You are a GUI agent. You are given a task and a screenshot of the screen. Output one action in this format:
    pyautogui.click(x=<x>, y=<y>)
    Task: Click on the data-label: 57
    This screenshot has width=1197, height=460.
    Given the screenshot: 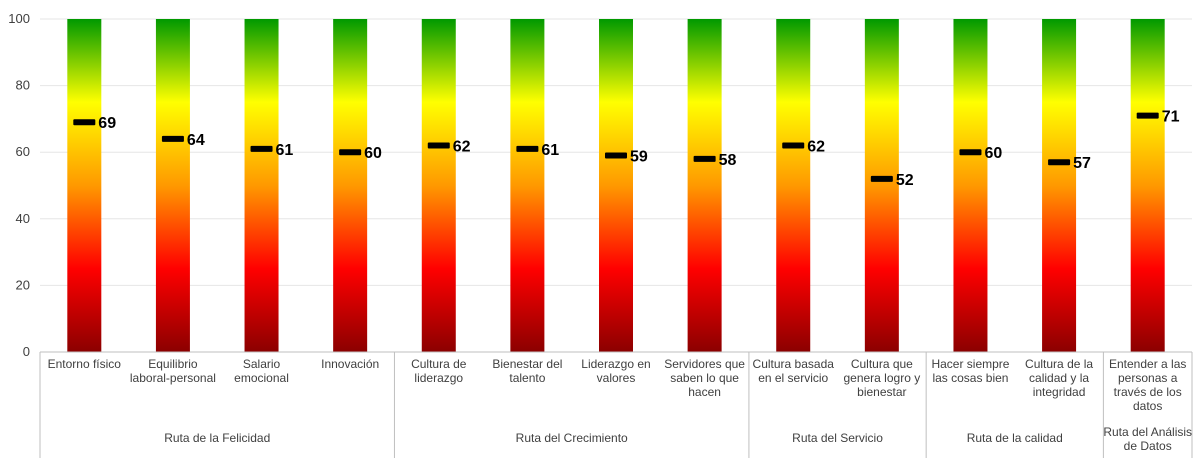 What is the action you would take?
    pyautogui.click(x=1082, y=163)
    